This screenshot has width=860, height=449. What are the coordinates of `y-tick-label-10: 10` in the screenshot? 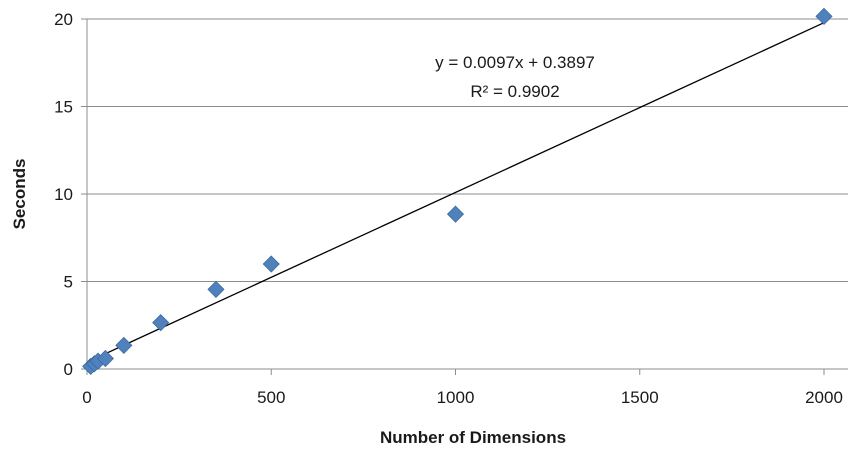 It's located at (63, 194).